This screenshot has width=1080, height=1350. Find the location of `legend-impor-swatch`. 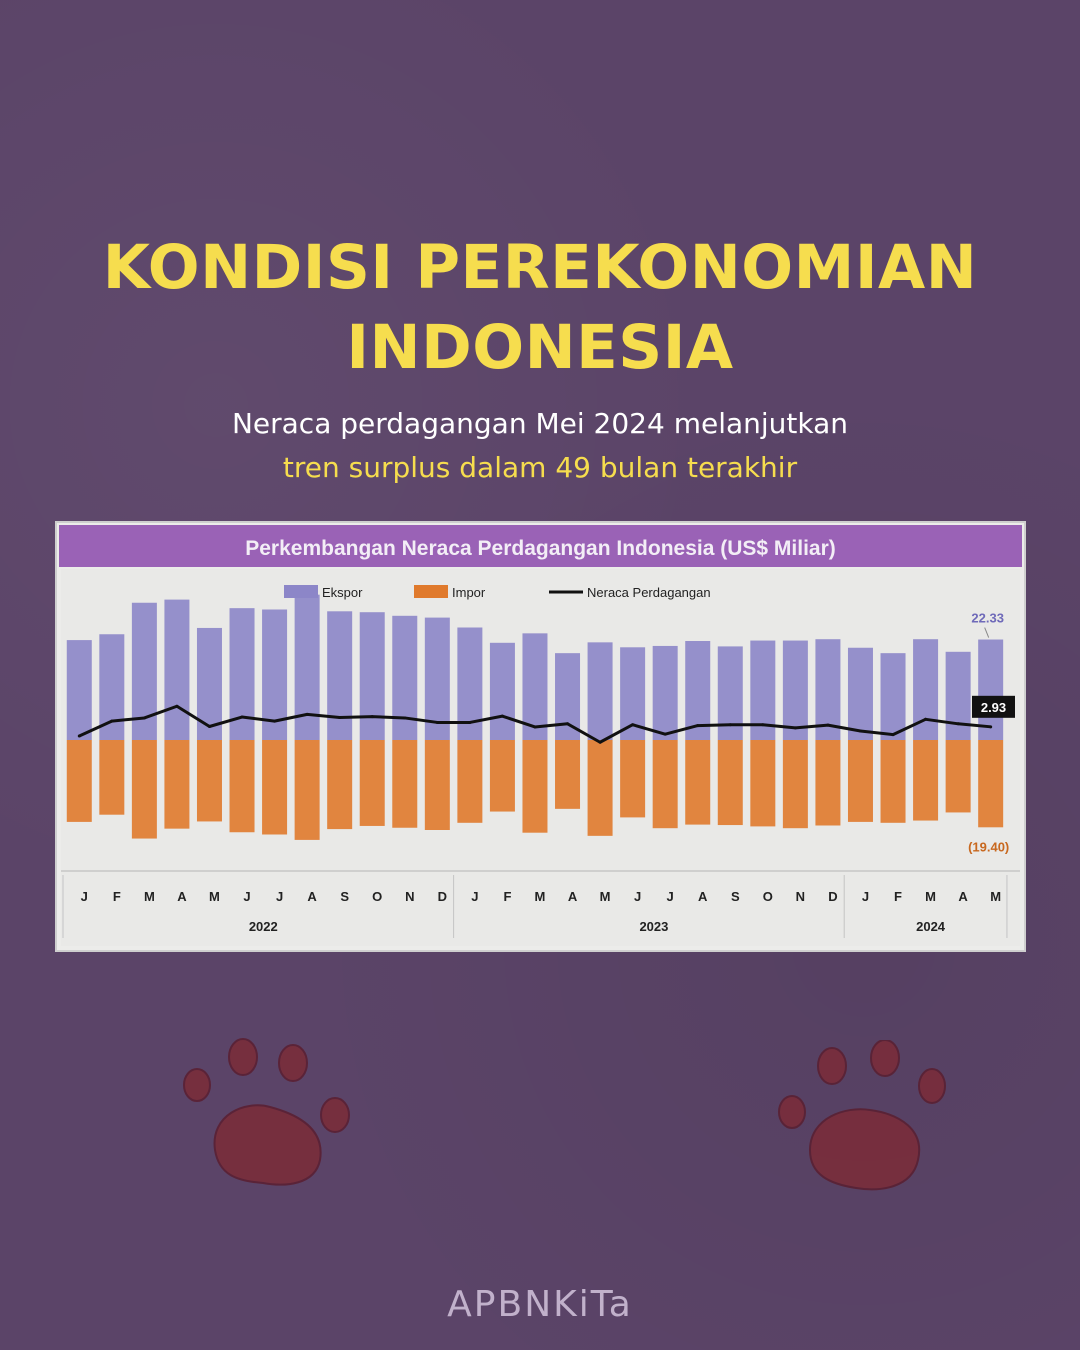

legend-impor-swatch is located at coordinates (431, 591).